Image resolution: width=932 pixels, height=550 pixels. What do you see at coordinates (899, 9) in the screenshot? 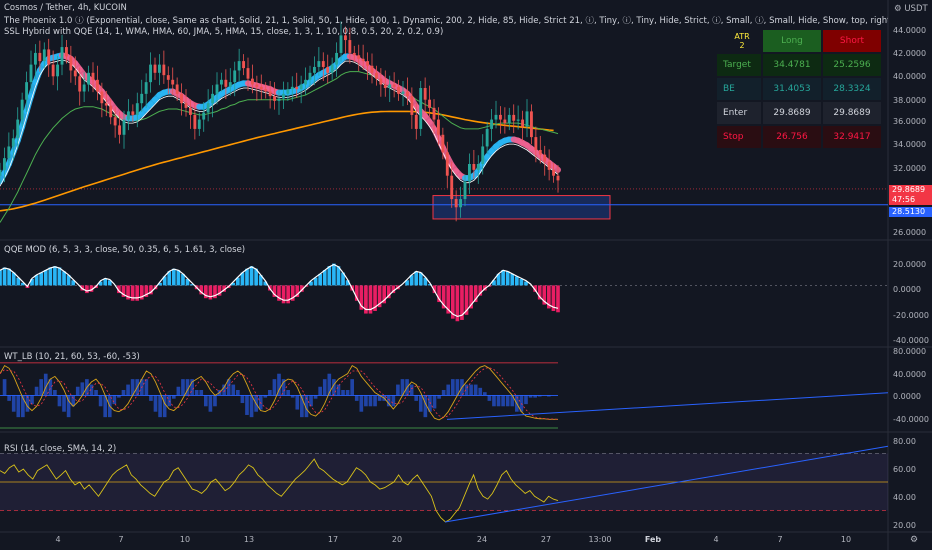
I see `gear-icon: ⚙` at bounding box center [899, 9].